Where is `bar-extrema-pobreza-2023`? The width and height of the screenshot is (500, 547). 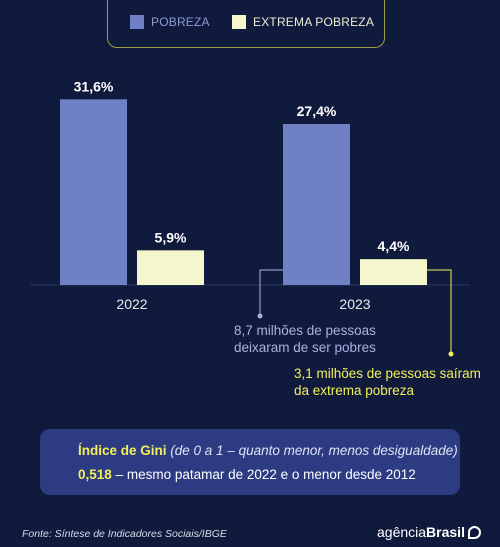 bar-extrema-pobreza-2023 is located at coordinates (393, 272).